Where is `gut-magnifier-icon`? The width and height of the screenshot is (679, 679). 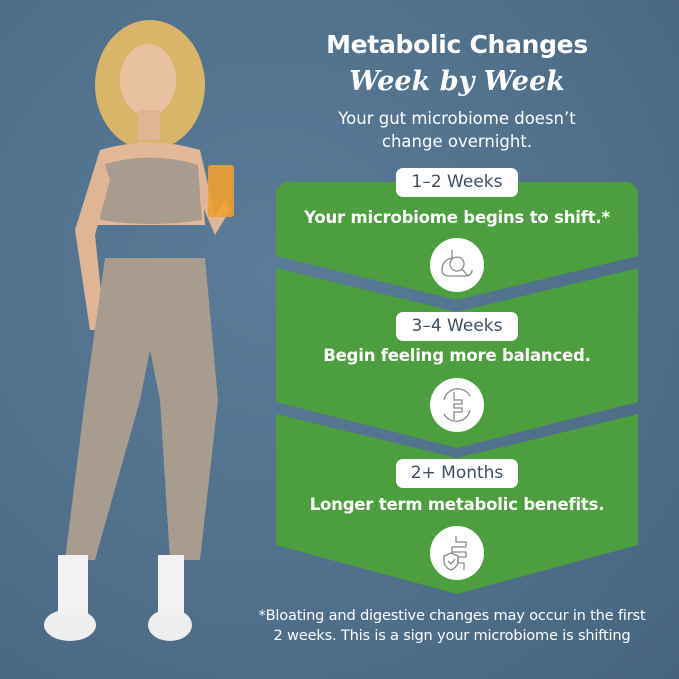
gut-magnifier-icon is located at coordinates (457, 265).